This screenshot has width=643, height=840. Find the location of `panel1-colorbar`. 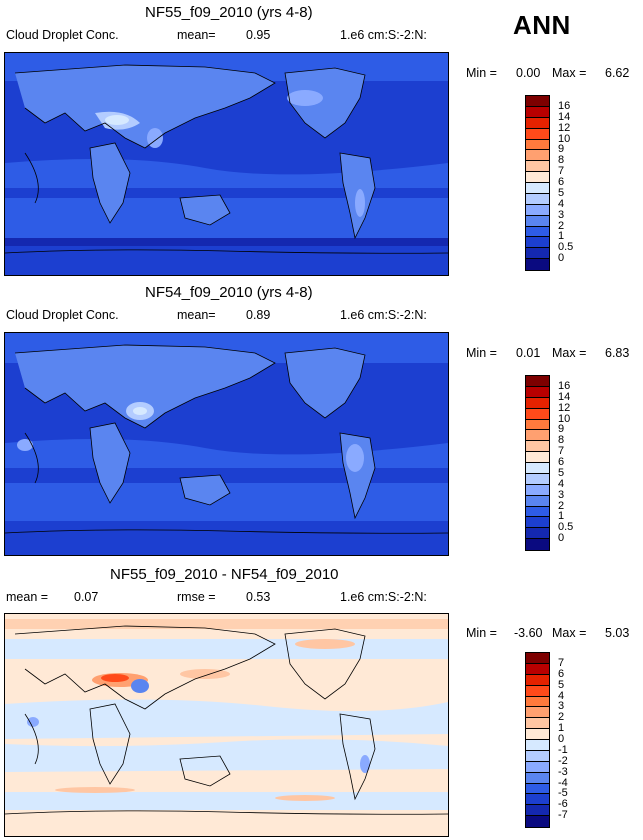

panel1-colorbar is located at coordinates (537, 183).